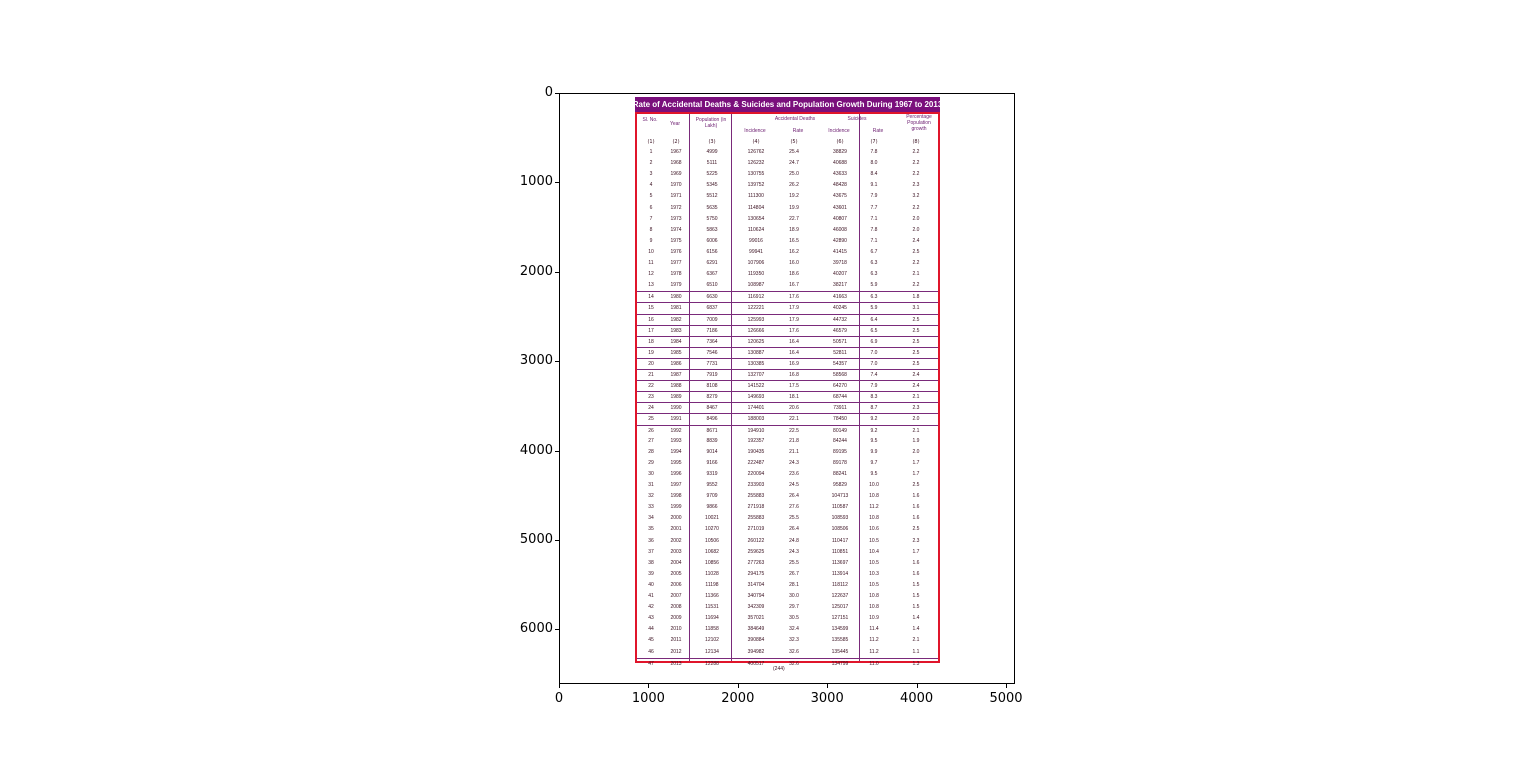 The height and width of the screenshot is (767, 1536). Describe the element at coordinates (676, 485) in the screenshot. I see `table-cell: 1997` at that location.